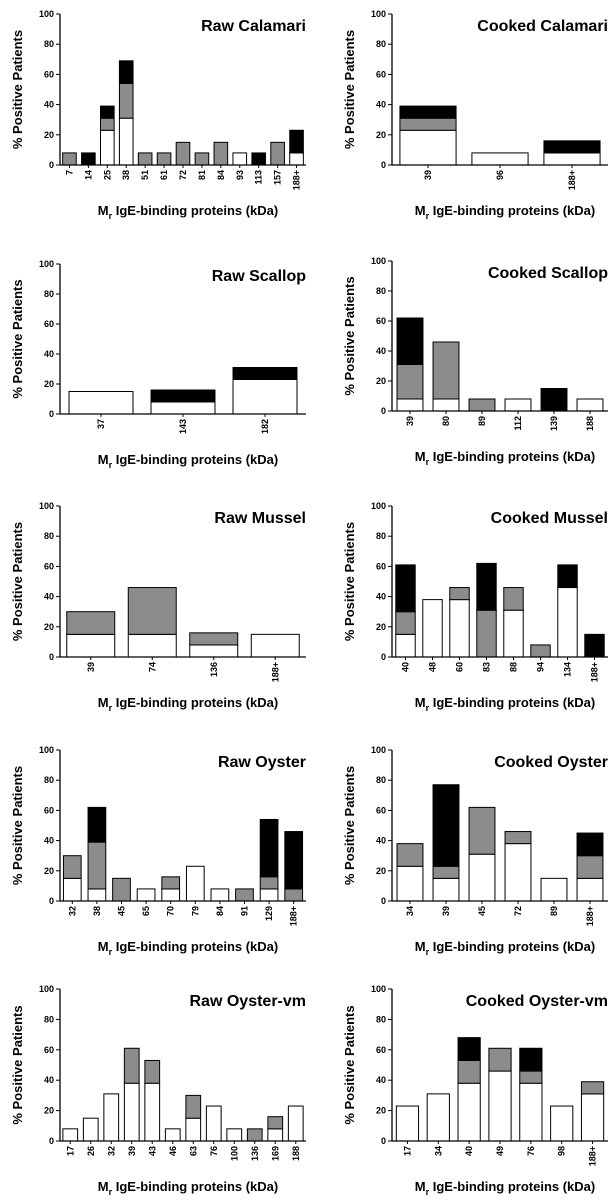  What do you see at coordinates (107, 175) in the screenshot?
I see `x-tick-label: 25` at bounding box center [107, 175].